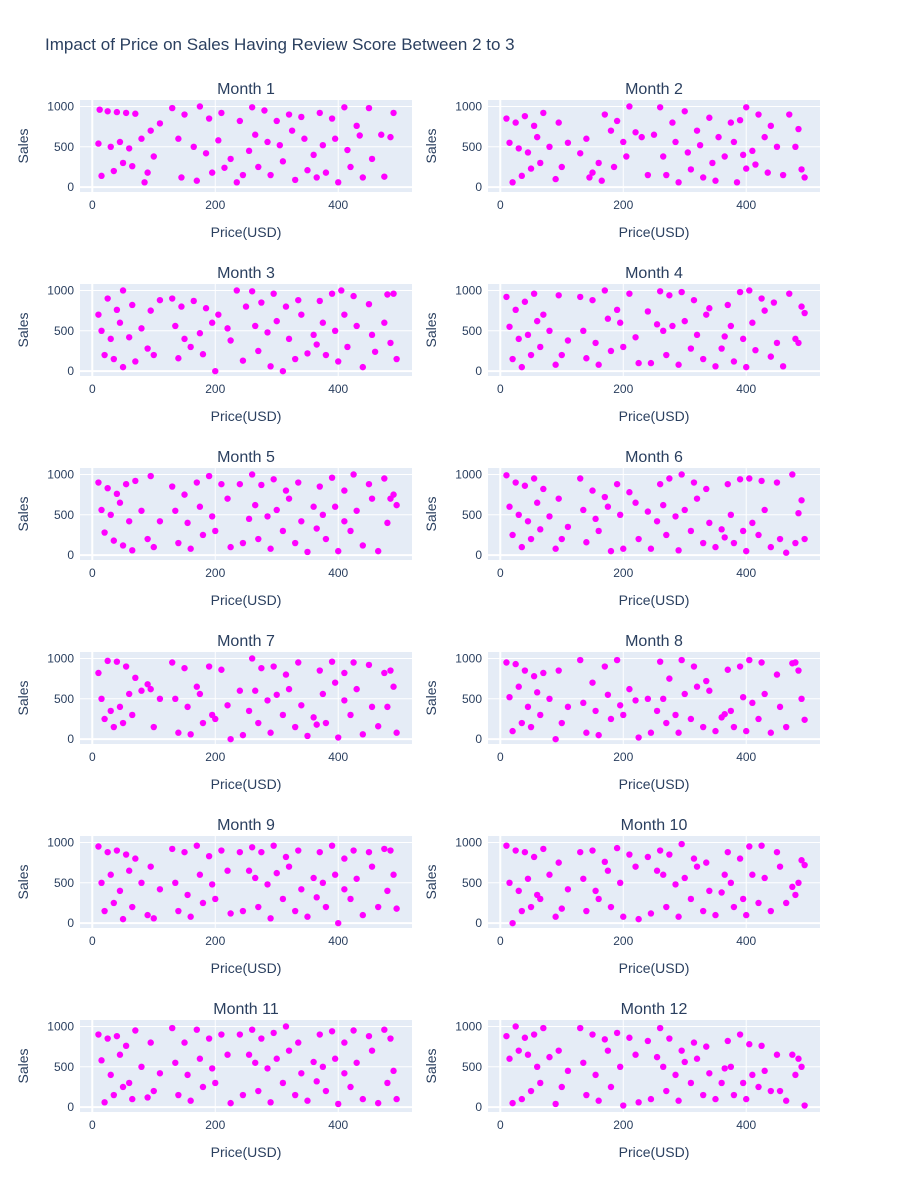 Image resolution: width=900 pixels, height=1200 pixels. Describe the element at coordinates (468, 842) in the screenshot. I see `y-tick-label: 1000` at that location.